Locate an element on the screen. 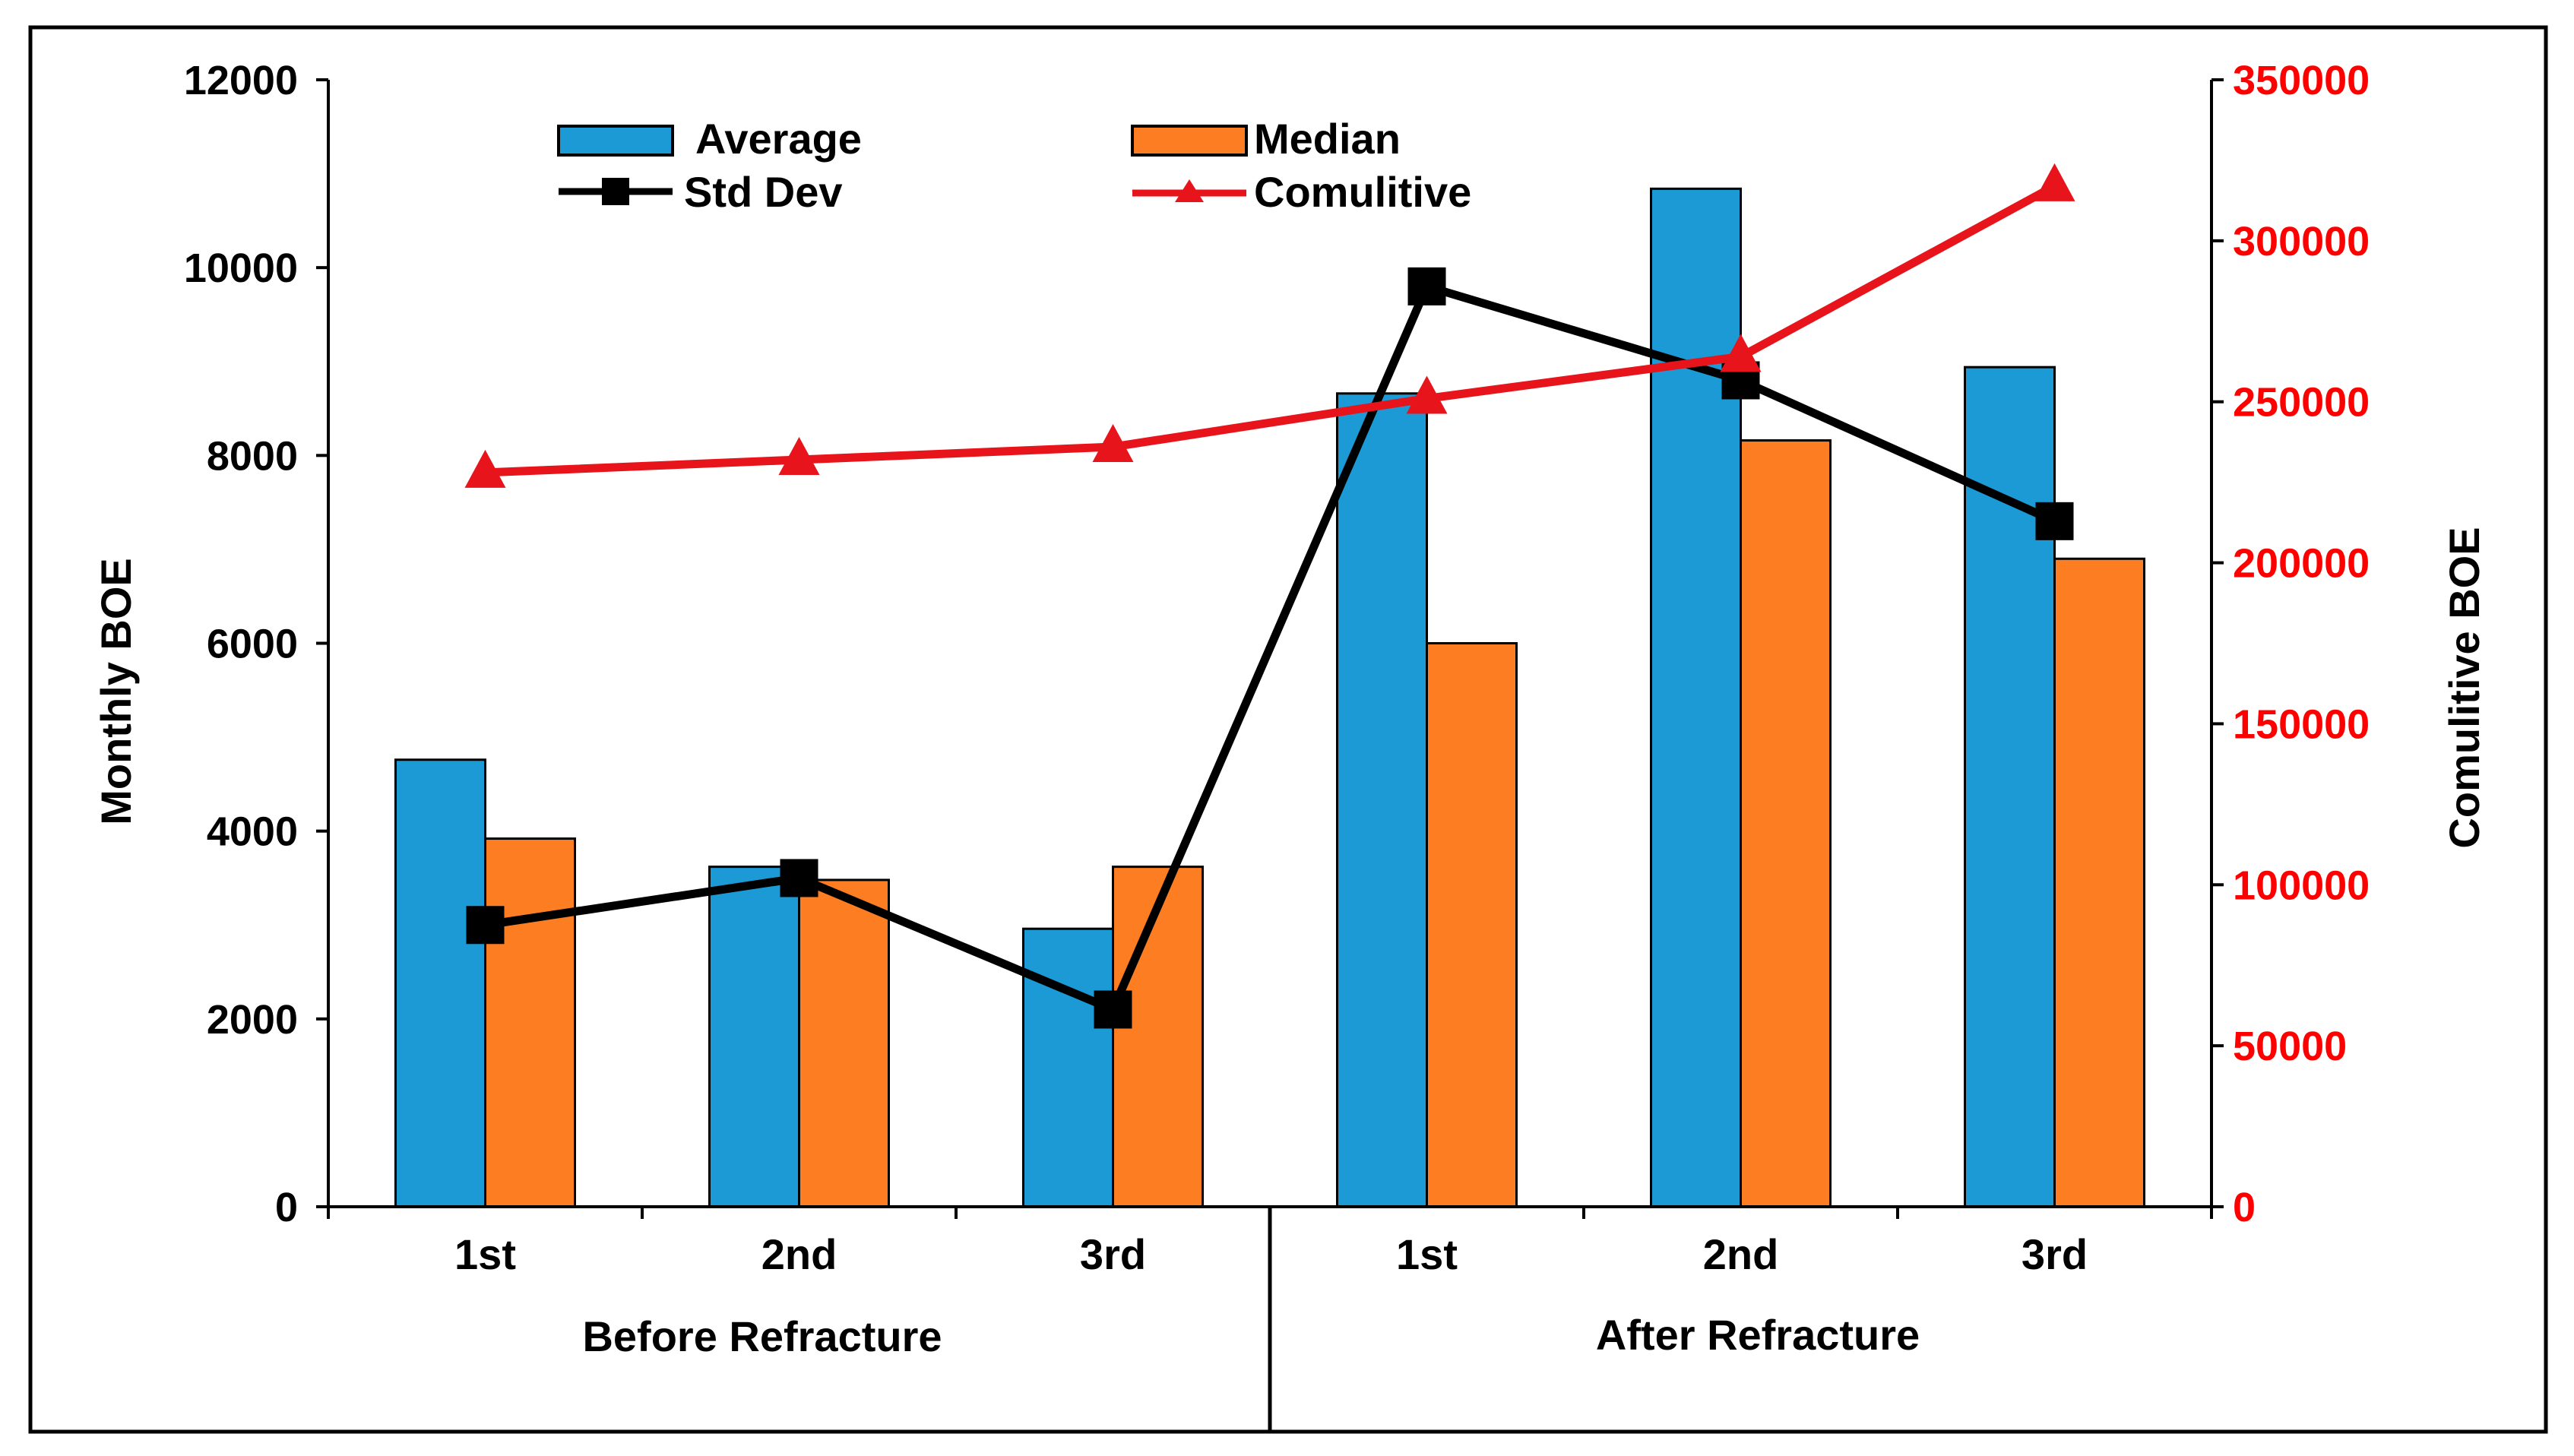 This screenshot has width=2574, height=1456. y-left-tick-label: 0 is located at coordinates (286, 1207).